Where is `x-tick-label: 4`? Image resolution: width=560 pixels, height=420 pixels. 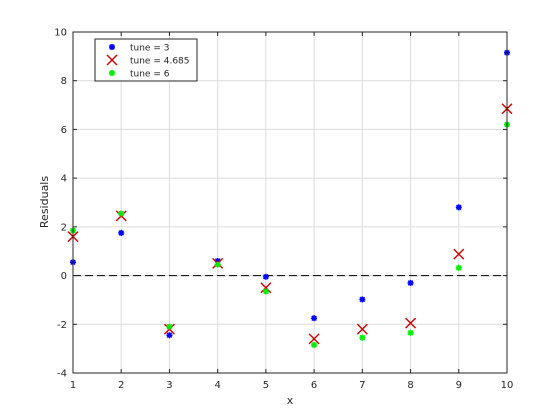
x-tick-label: 4 is located at coordinates (217, 385).